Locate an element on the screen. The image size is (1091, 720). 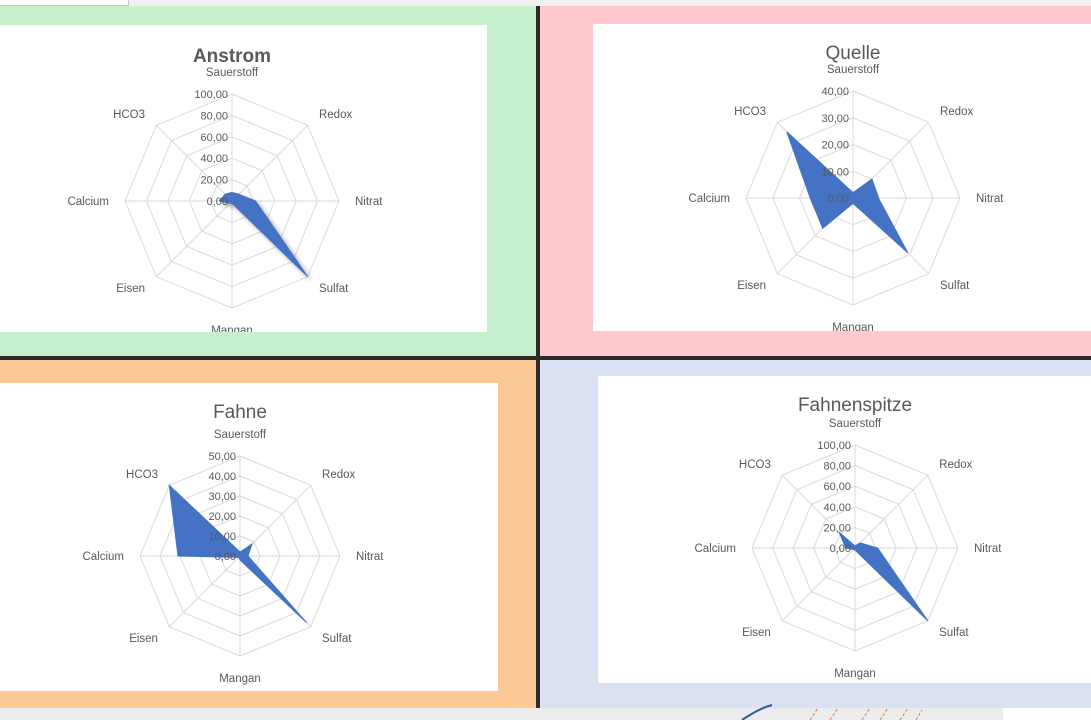
worksheet-bottom-strip is located at coordinates (545, 714).